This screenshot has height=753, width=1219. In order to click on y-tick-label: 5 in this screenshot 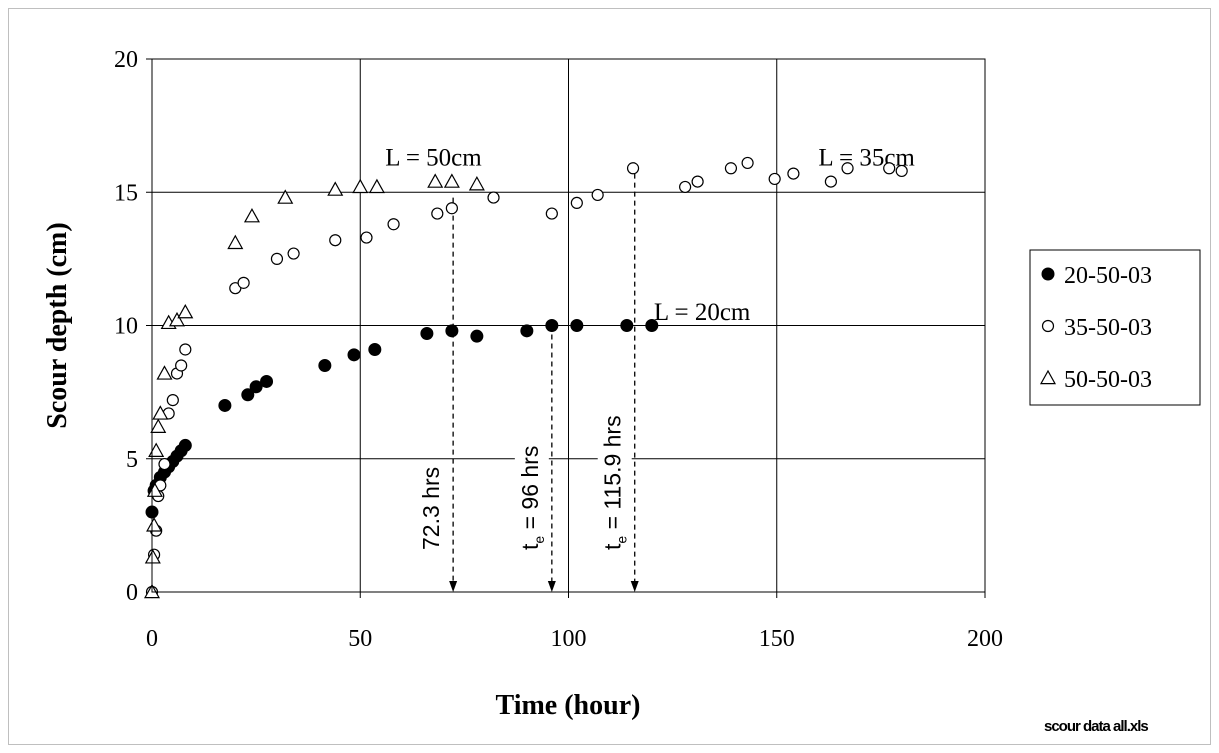, I will do `click(132, 460)`.